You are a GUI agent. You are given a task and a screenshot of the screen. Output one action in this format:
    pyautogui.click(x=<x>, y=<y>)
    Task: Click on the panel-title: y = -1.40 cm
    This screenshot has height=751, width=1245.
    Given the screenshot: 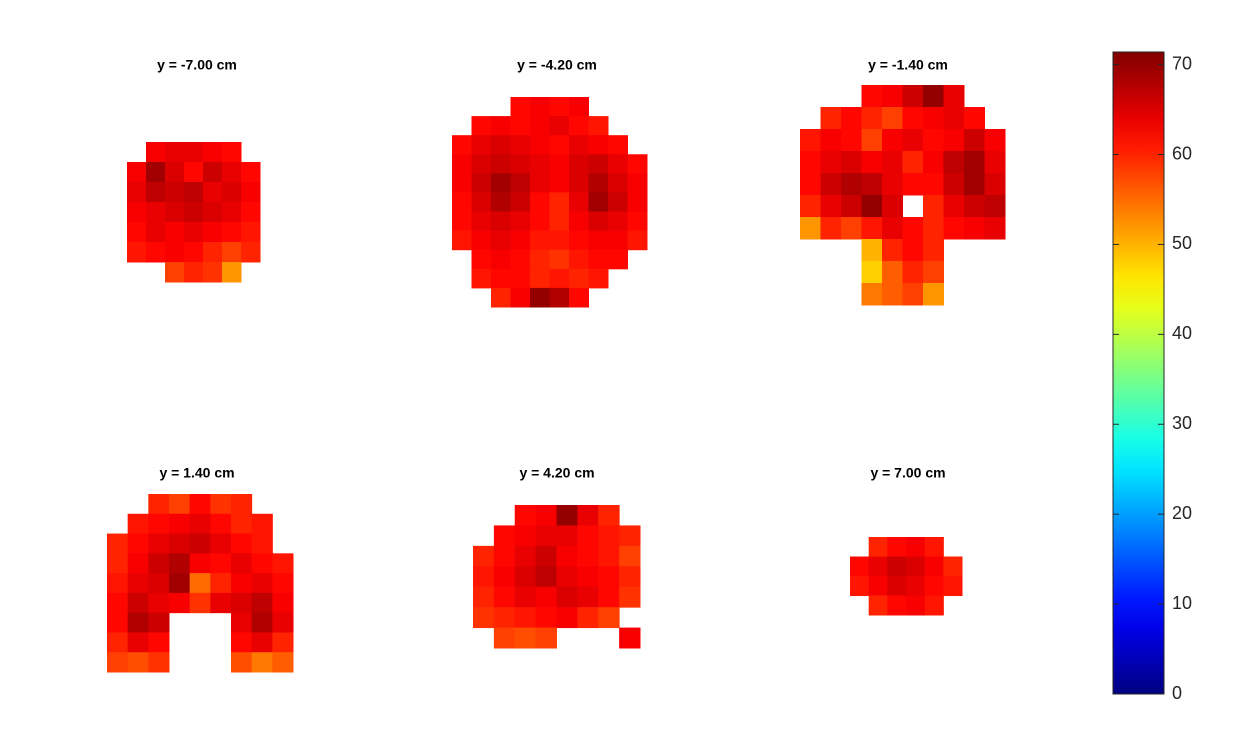 What is the action you would take?
    pyautogui.click(x=908, y=65)
    